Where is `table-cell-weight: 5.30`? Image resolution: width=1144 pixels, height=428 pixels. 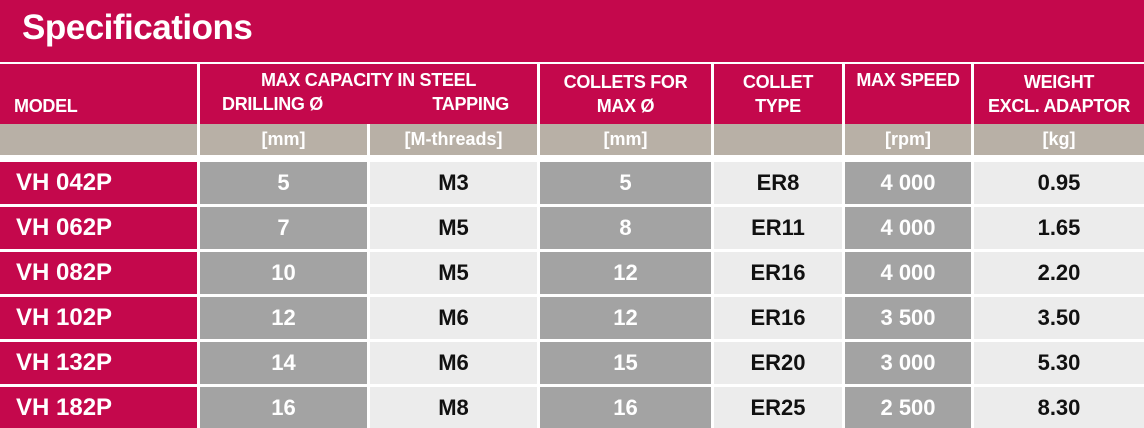 table-cell-weight: 5.30 is located at coordinates (1059, 363).